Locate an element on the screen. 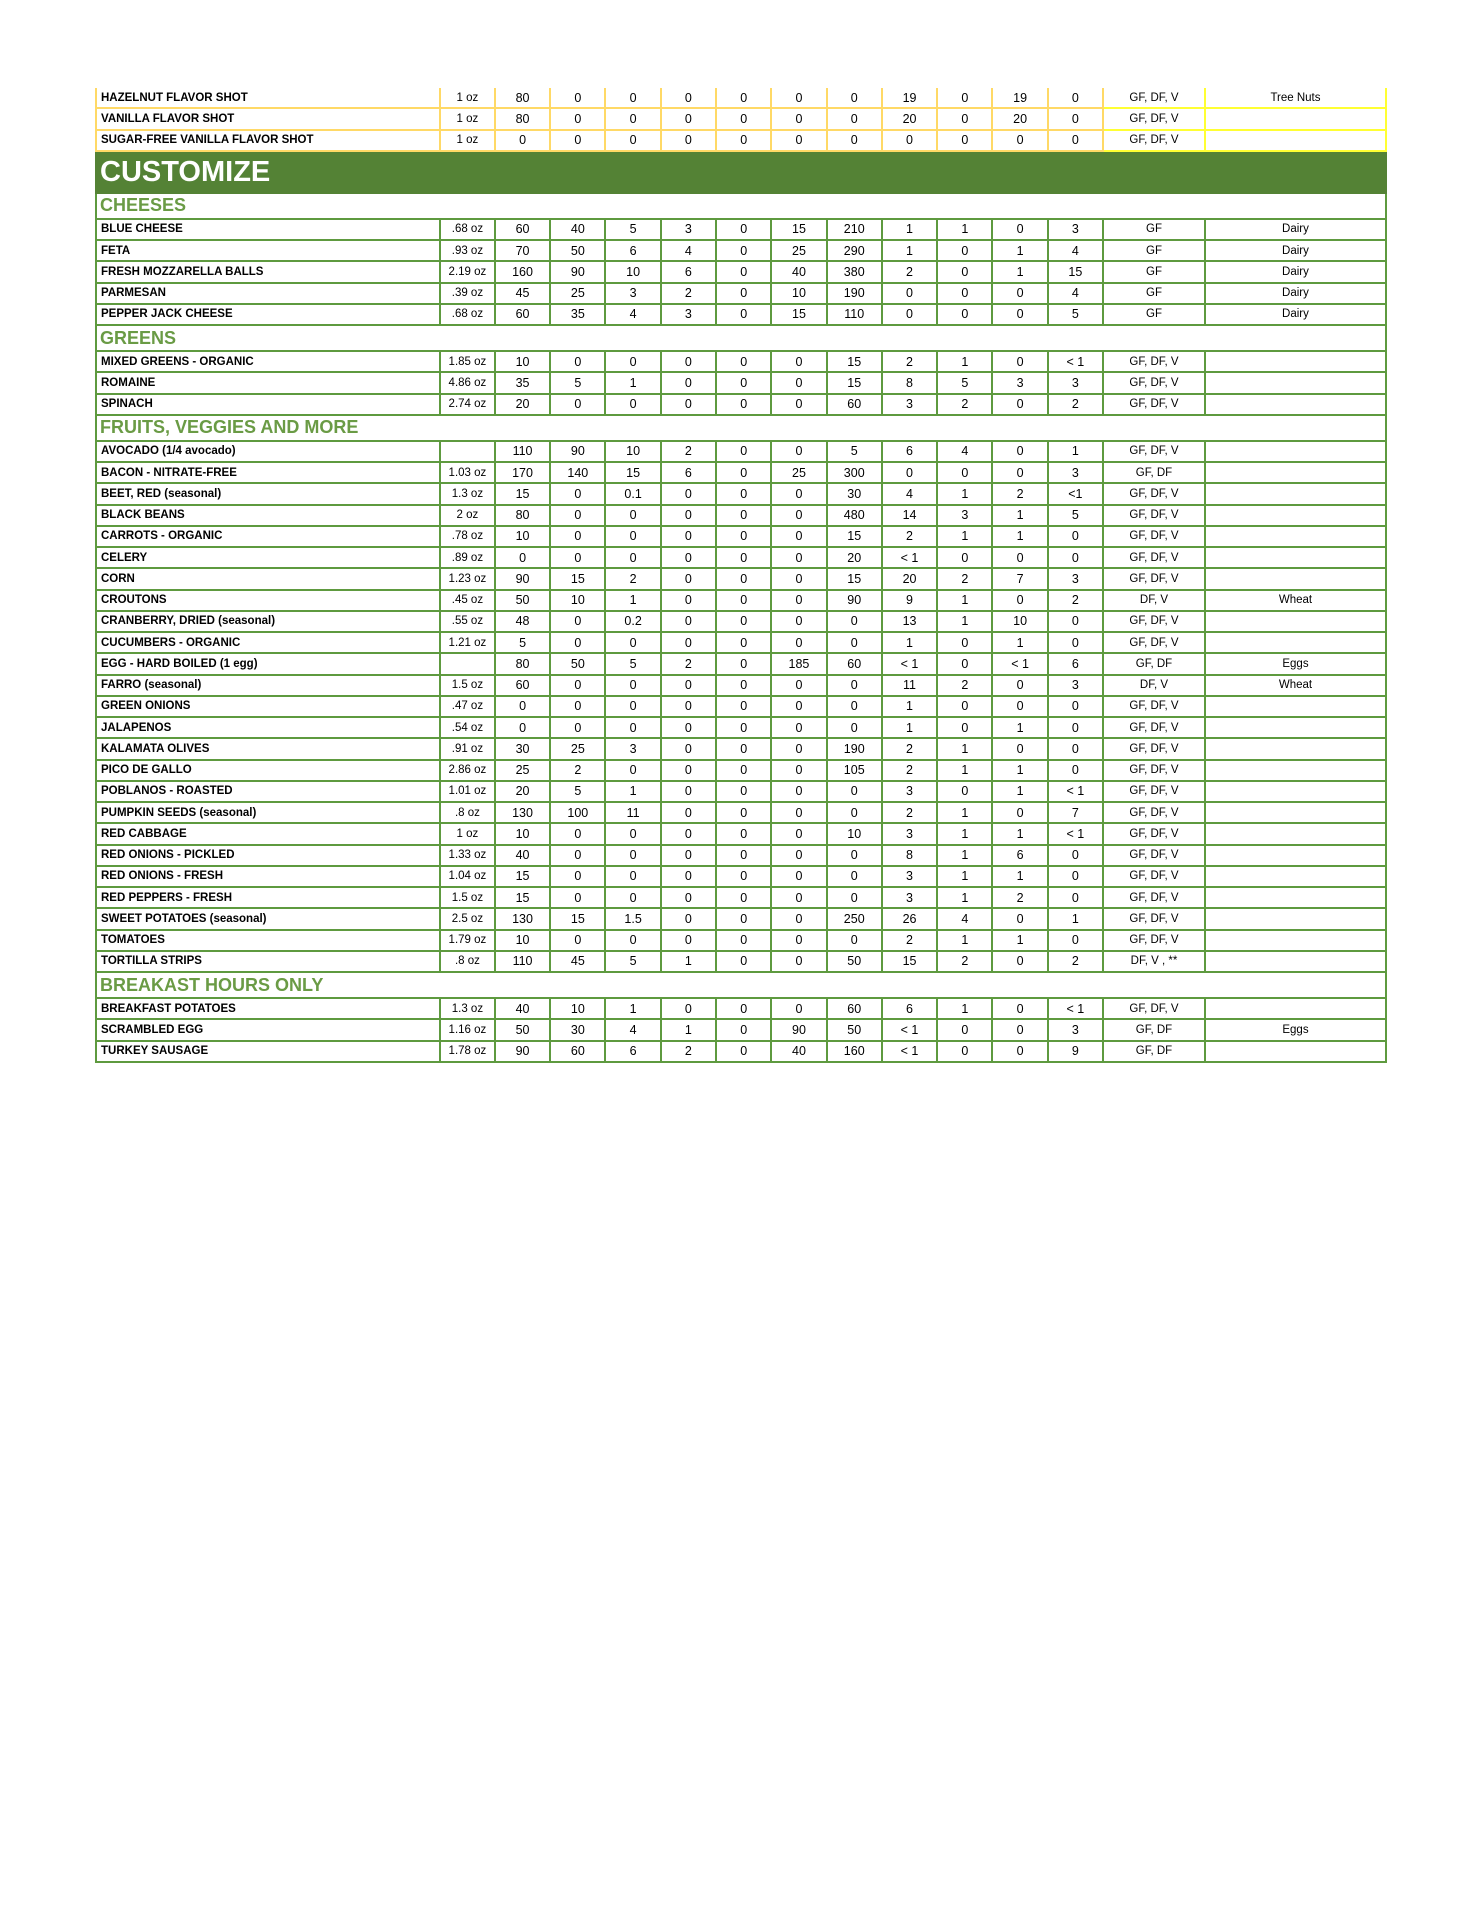  value-cell: 210 is located at coordinates (855, 230).